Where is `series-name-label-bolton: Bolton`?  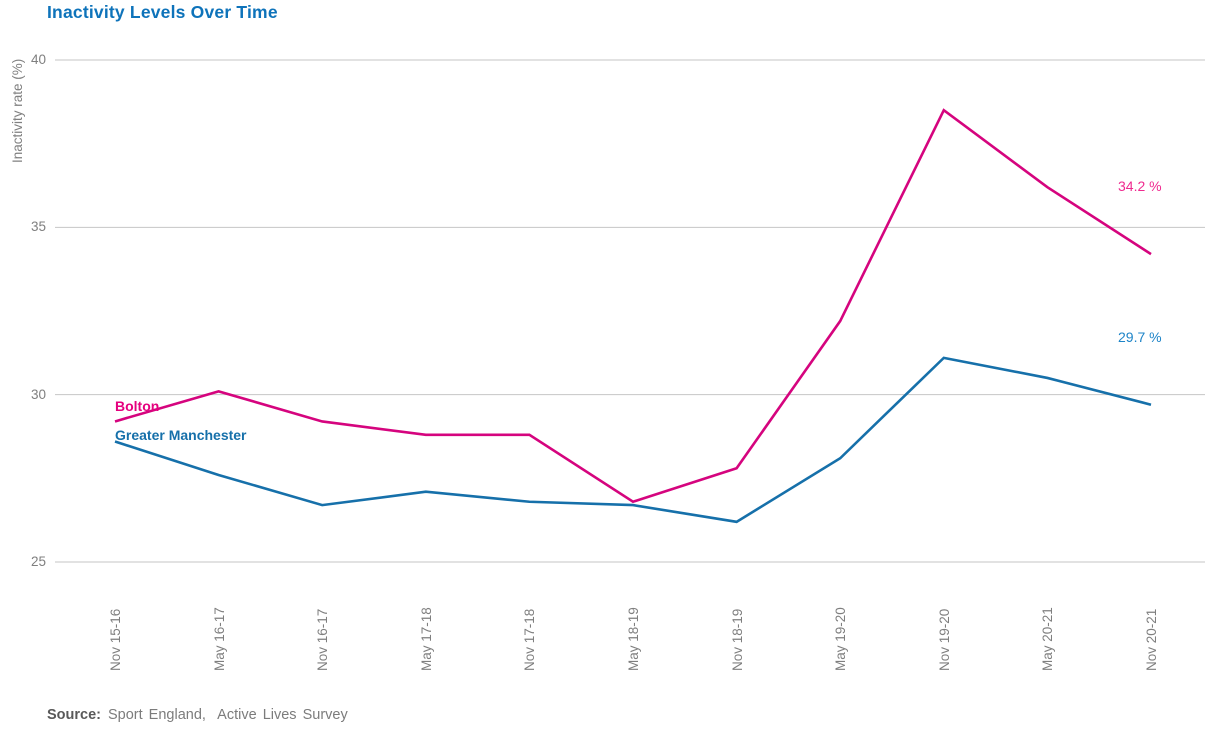
series-name-label-bolton: Bolton is located at coordinates (137, 405).